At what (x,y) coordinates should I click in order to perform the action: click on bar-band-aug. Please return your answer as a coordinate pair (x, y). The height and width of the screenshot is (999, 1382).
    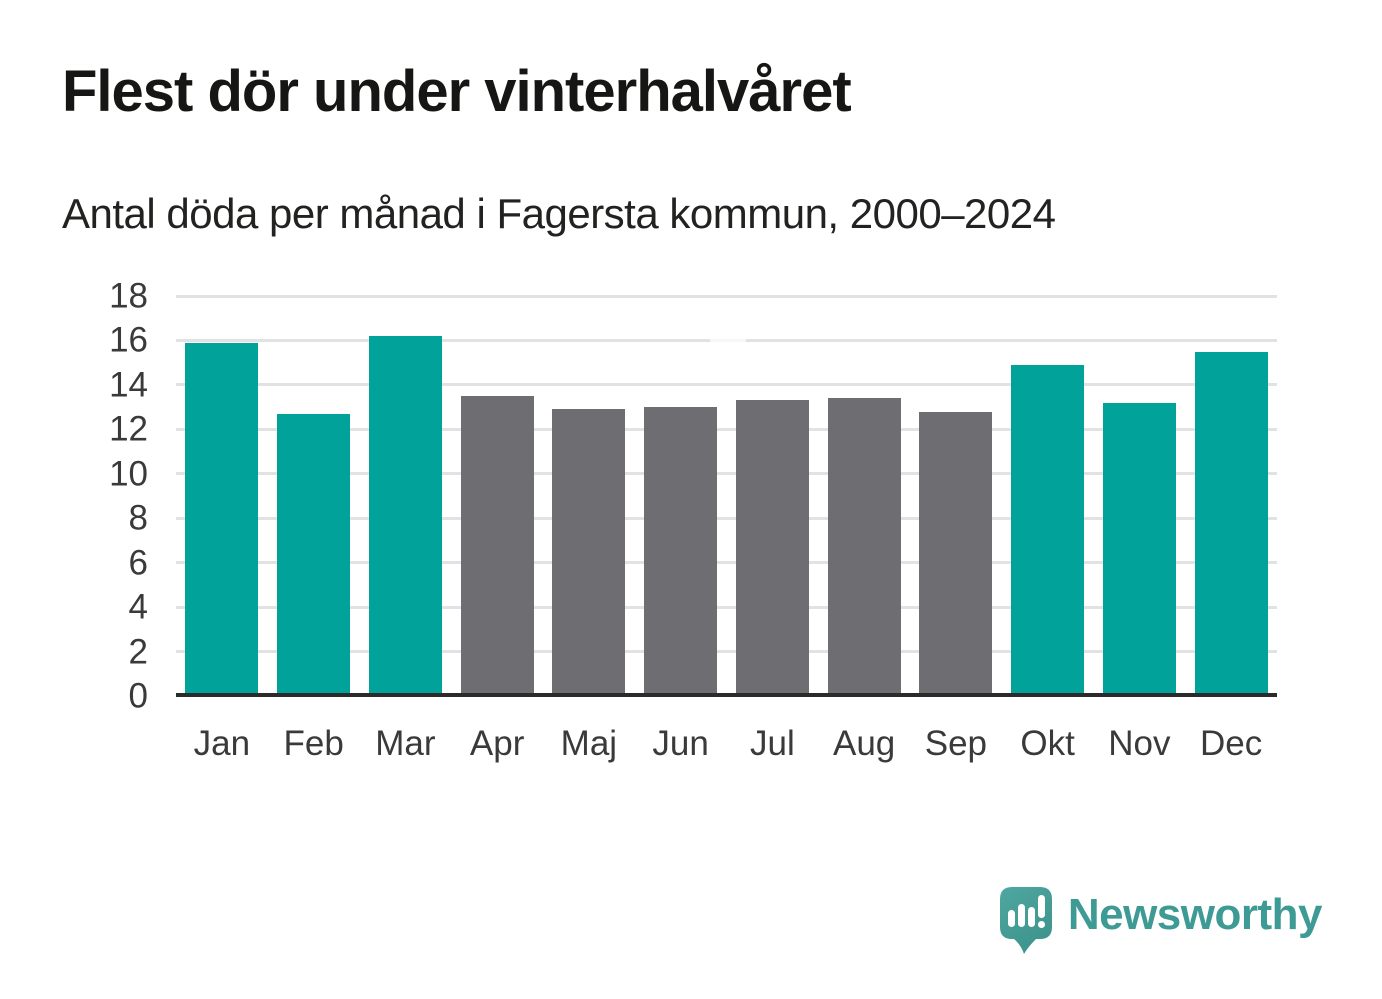
    Looking at the image, I should click on (864, 496).